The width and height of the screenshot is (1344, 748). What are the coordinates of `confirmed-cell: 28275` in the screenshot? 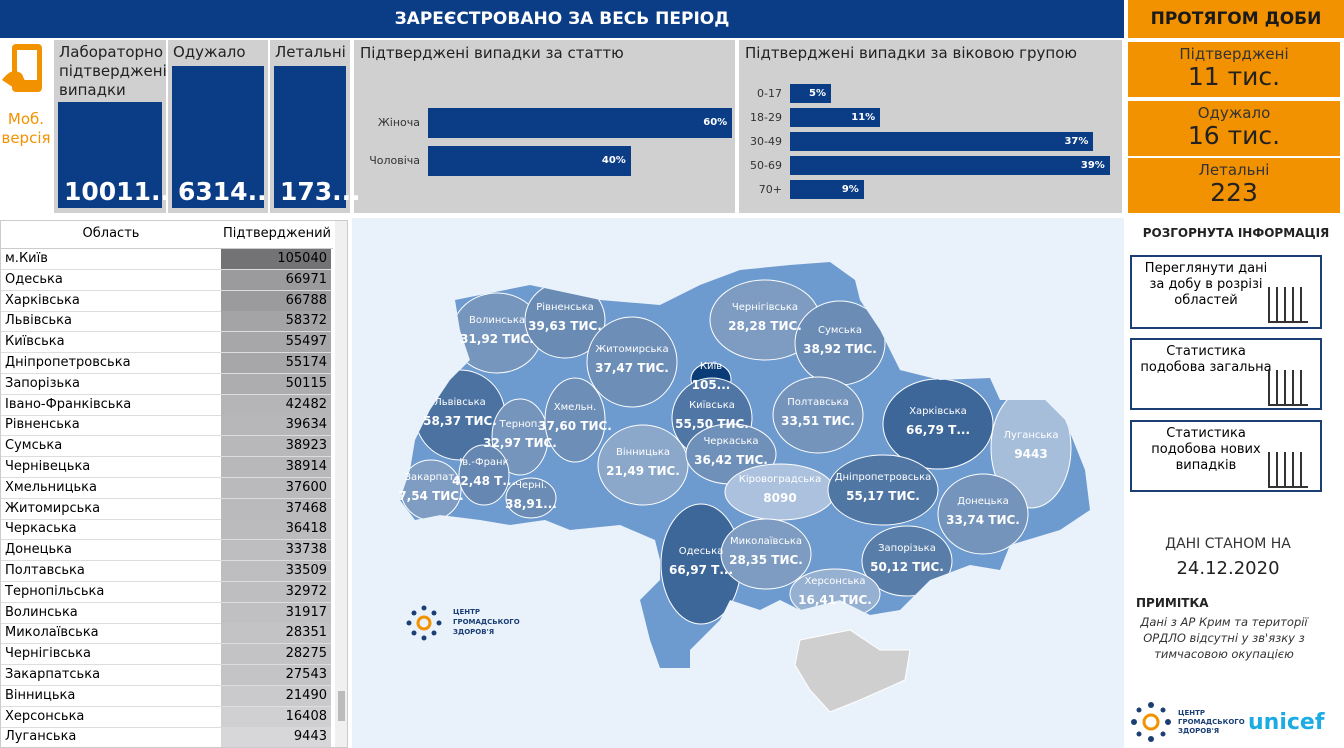 It's located at (276, 654).